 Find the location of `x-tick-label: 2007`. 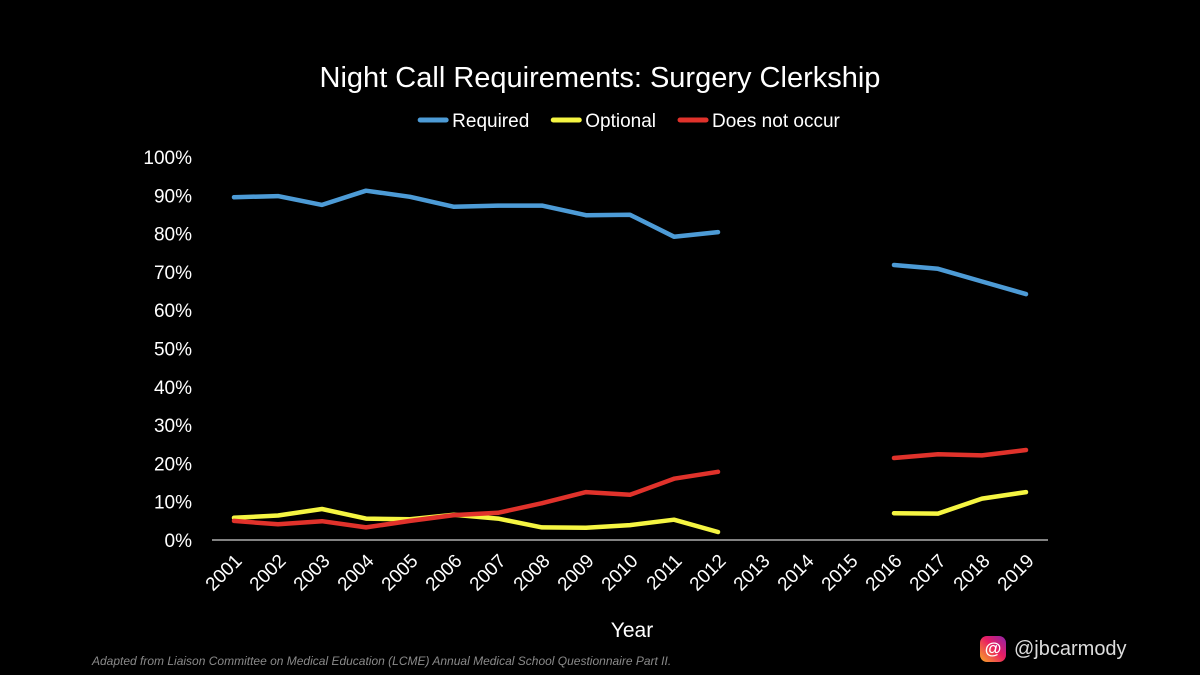

x-tick-label: 2007 is located at coordinates (488, 573).